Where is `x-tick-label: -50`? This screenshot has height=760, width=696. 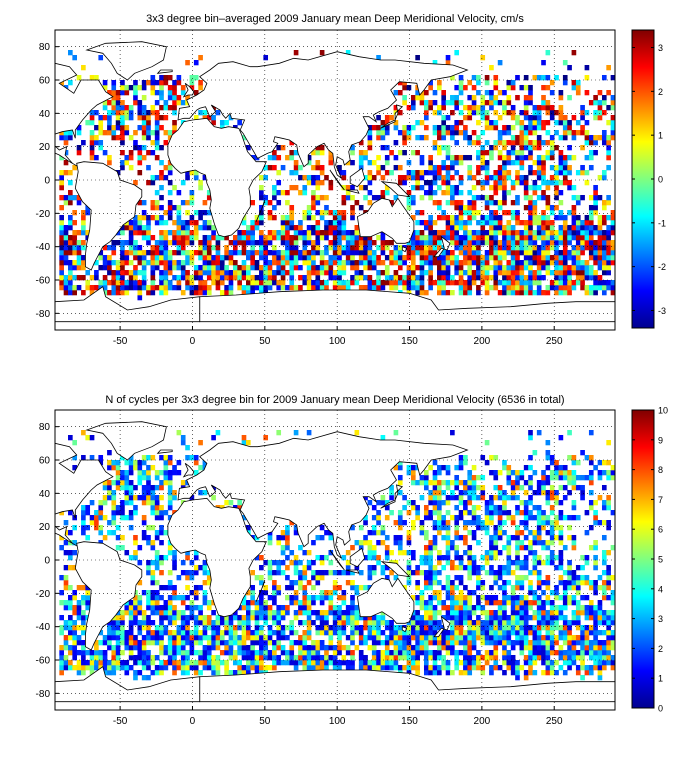 x-tick-label: -50 is located at coordinates (120, 341).